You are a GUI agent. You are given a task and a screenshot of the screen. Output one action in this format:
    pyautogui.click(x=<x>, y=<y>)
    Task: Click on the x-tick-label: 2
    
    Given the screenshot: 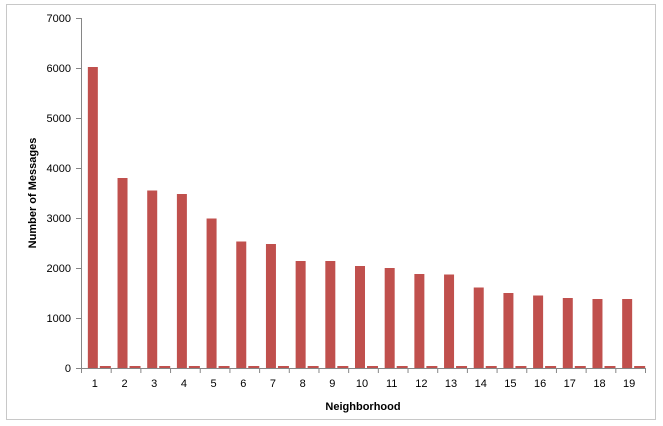 What is the action you would take?
    pyautogui.click(x=124, y=384)
    